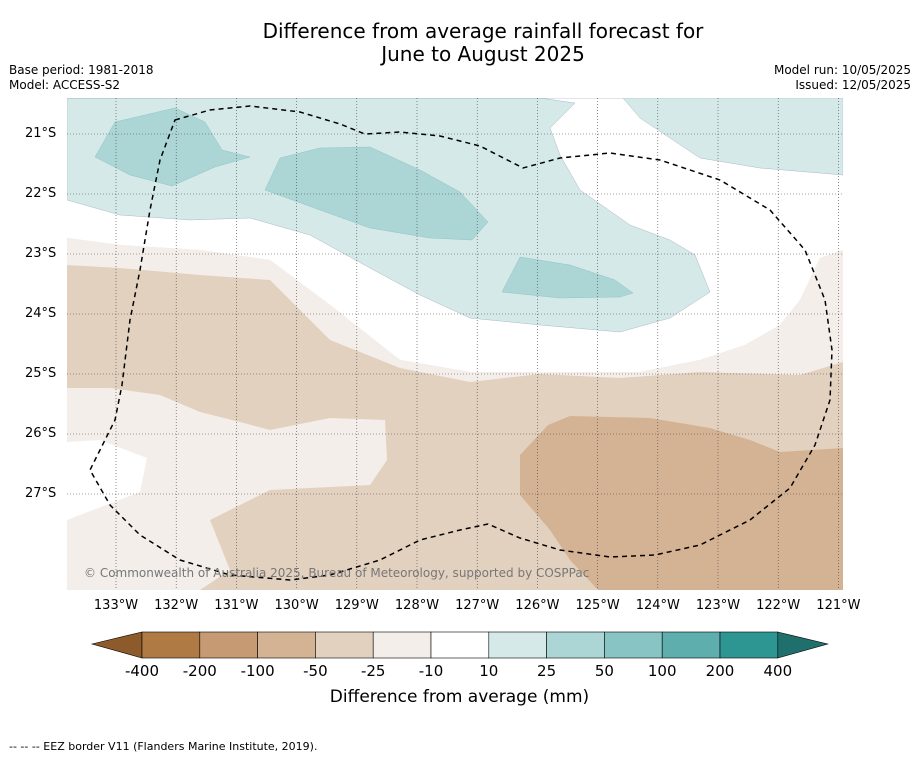  I want to click on latitude-label: 23°S, so click(41, 253).